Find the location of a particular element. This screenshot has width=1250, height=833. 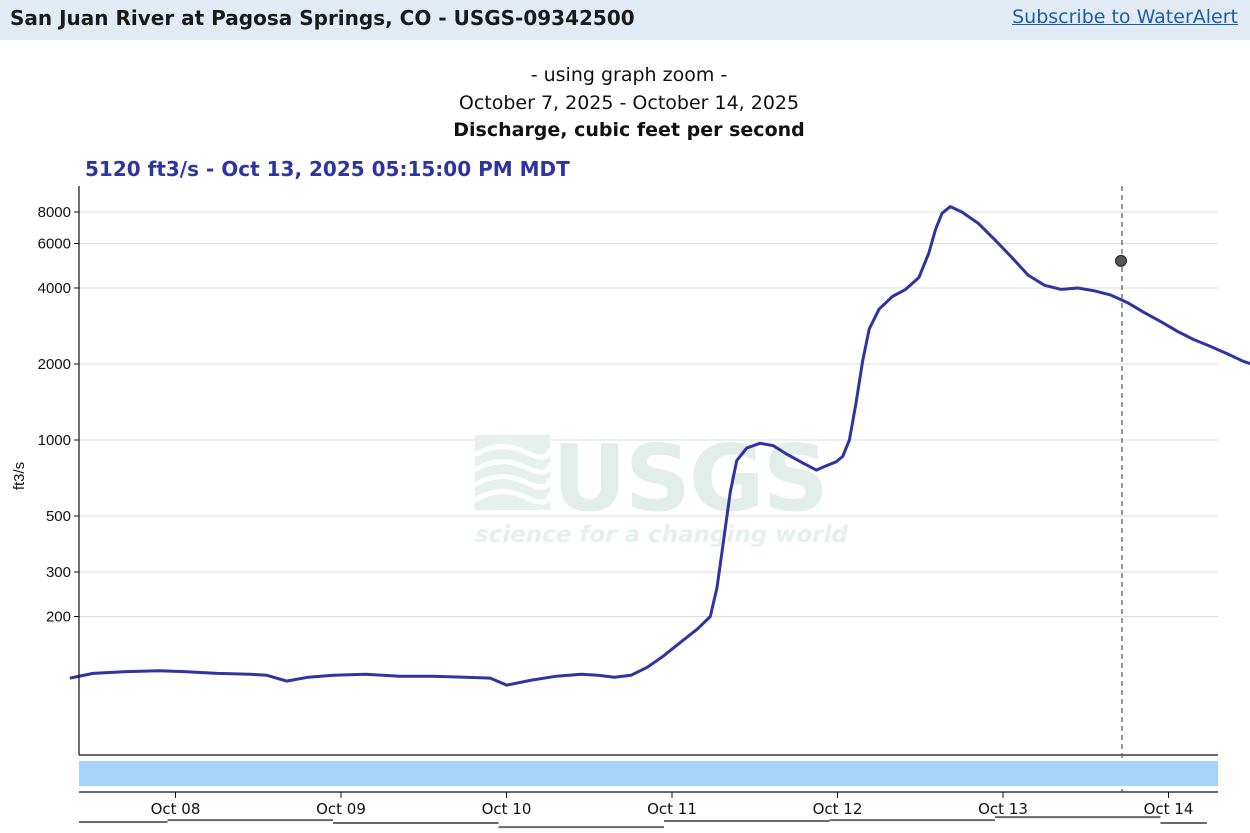

svg-text: science for a changing world is located at coordinates (661, 535).